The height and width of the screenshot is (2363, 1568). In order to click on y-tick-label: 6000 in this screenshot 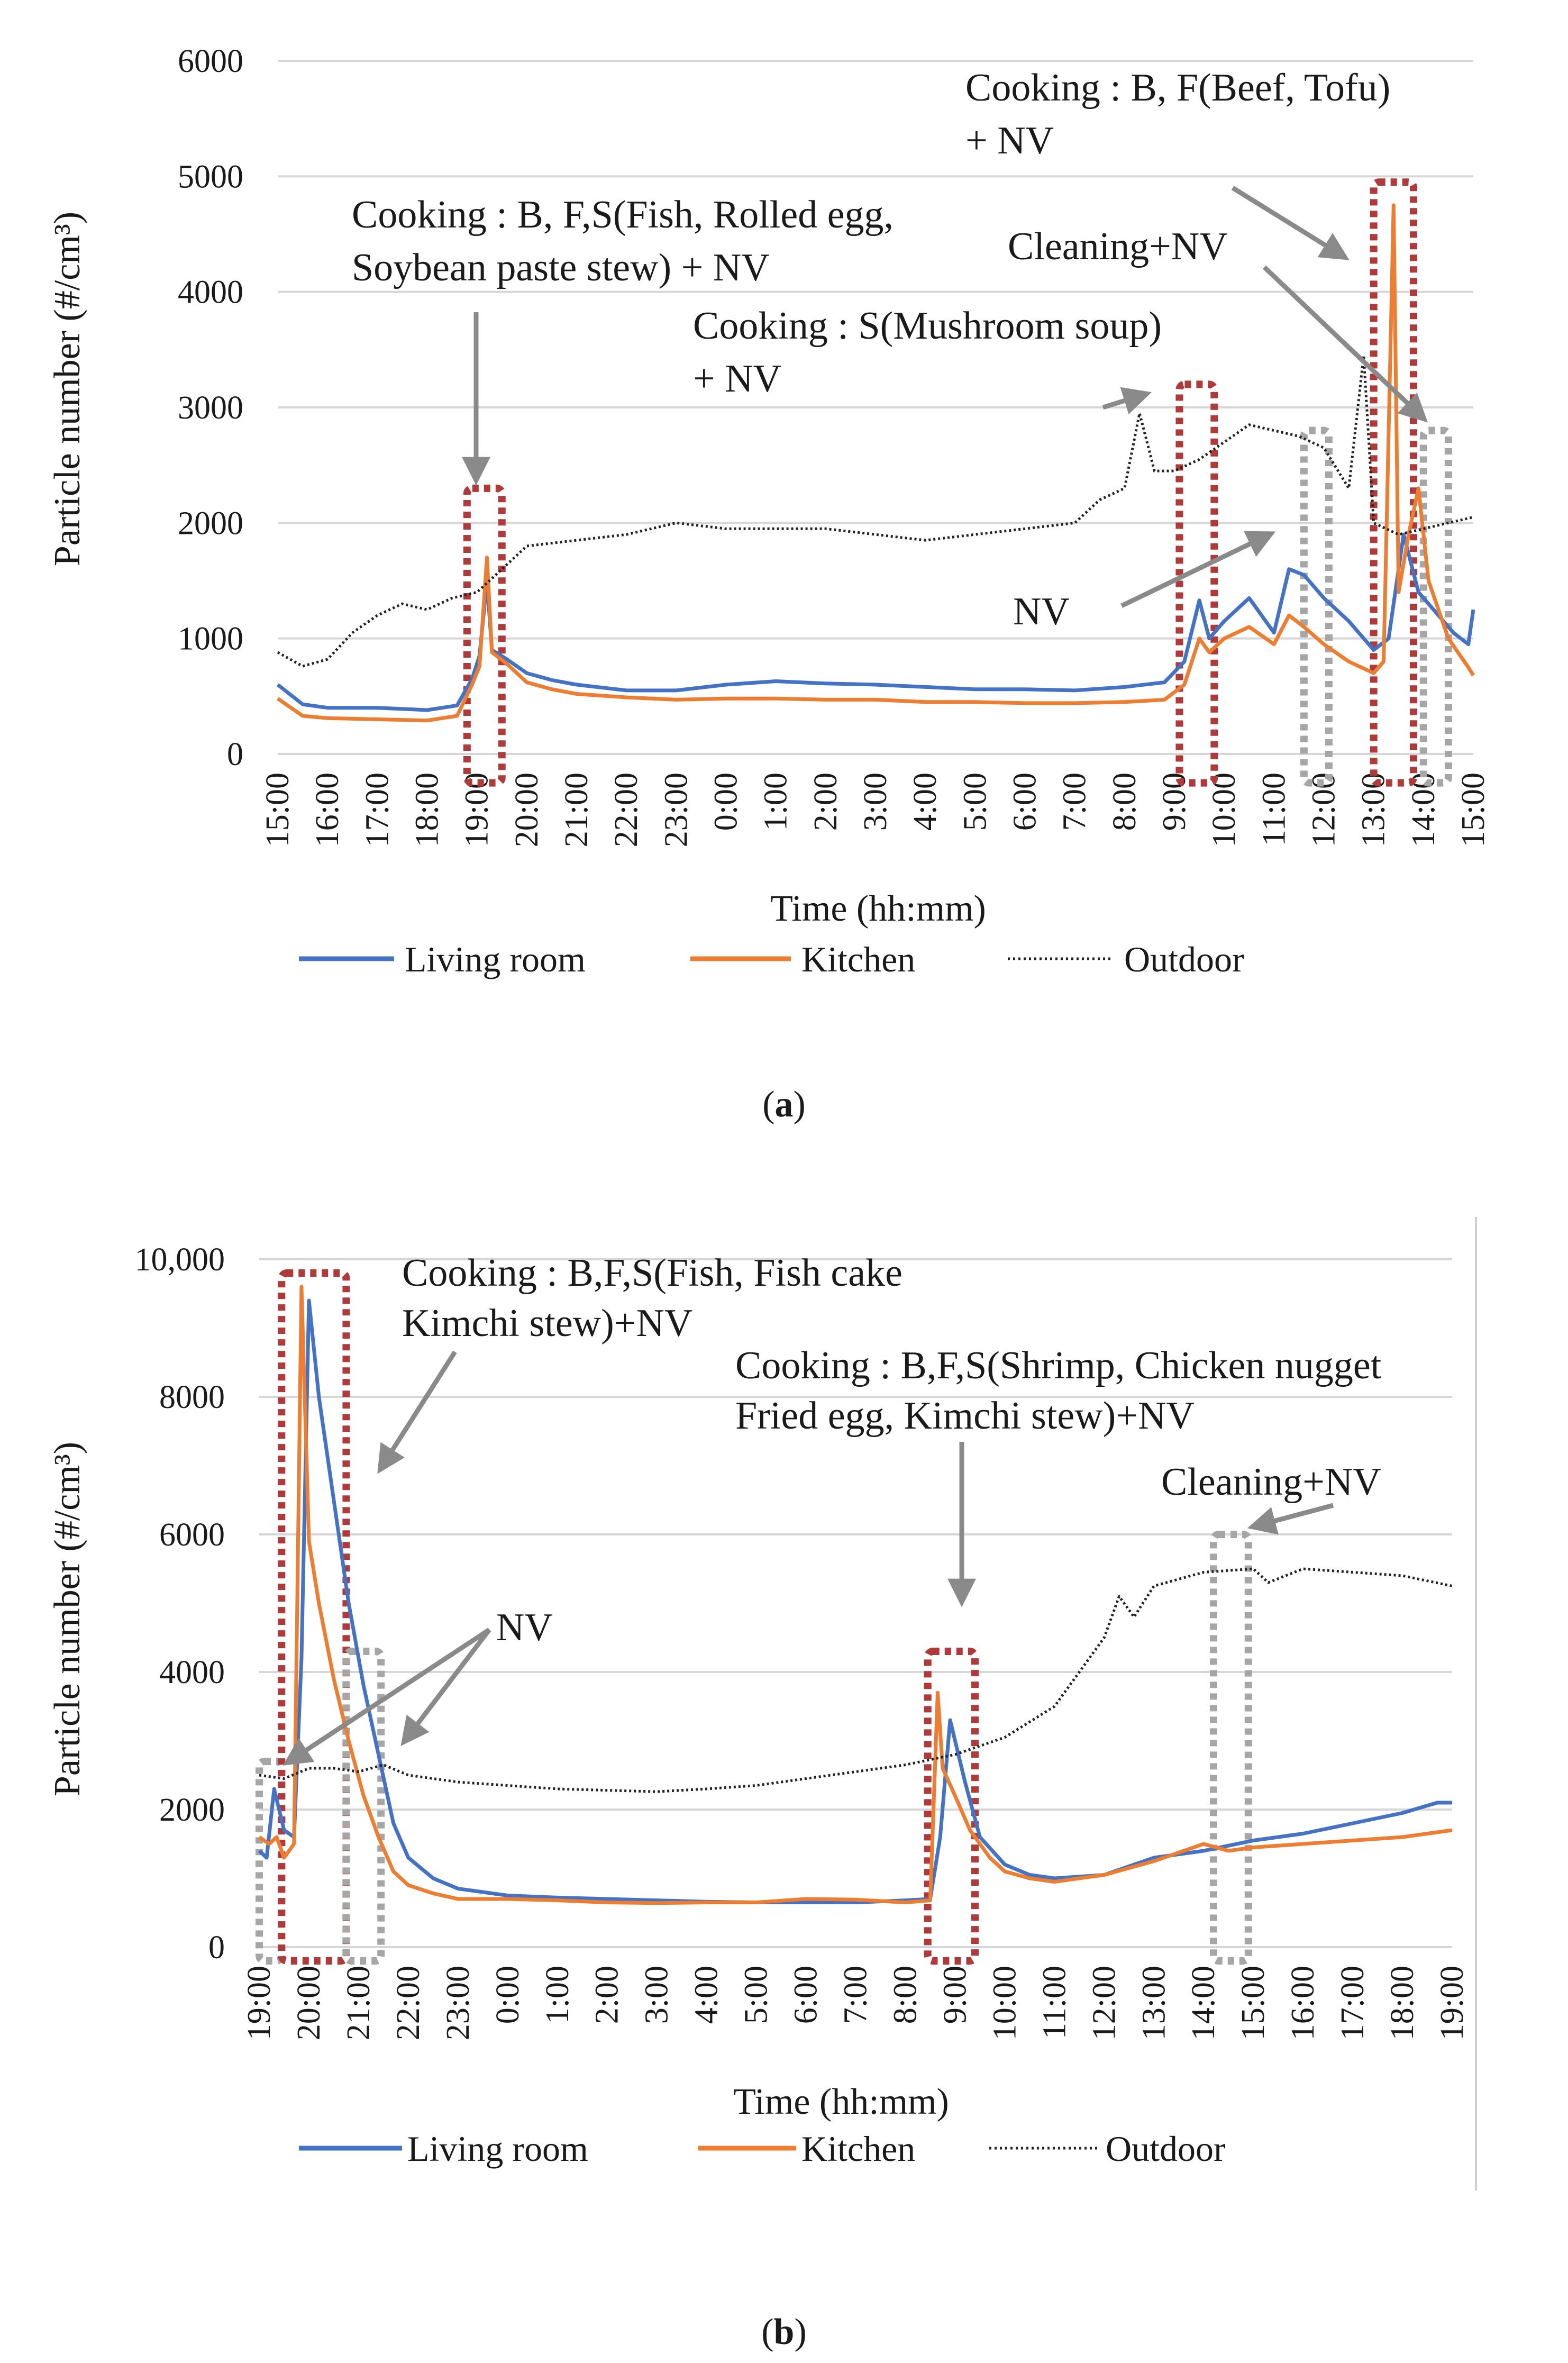, I will do `click(192, 1535)`.